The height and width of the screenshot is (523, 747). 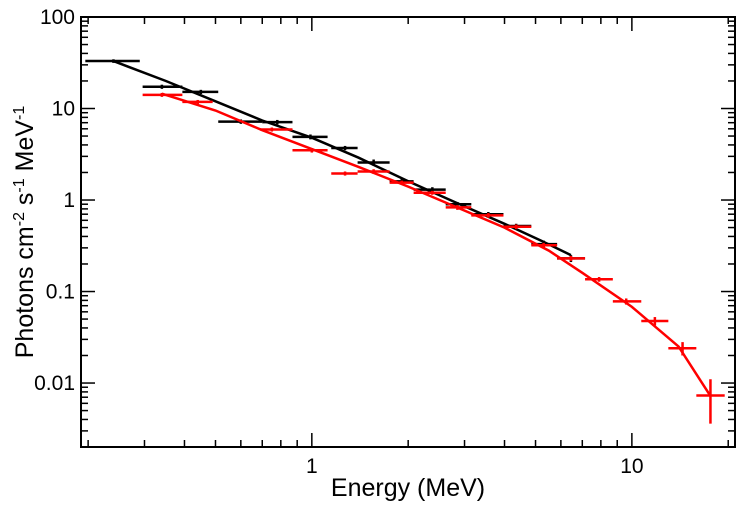 What do you see at coordinates (19, 219) in the screenshot?
I see `y-label-superscript: -2` at bounding box center [19, 219].